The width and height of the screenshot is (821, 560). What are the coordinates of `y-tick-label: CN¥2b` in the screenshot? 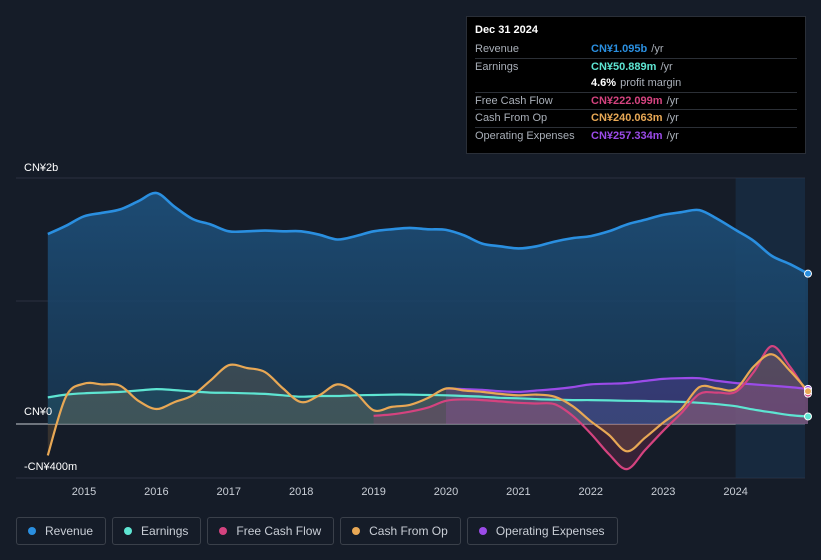 It's located at (41, 168).